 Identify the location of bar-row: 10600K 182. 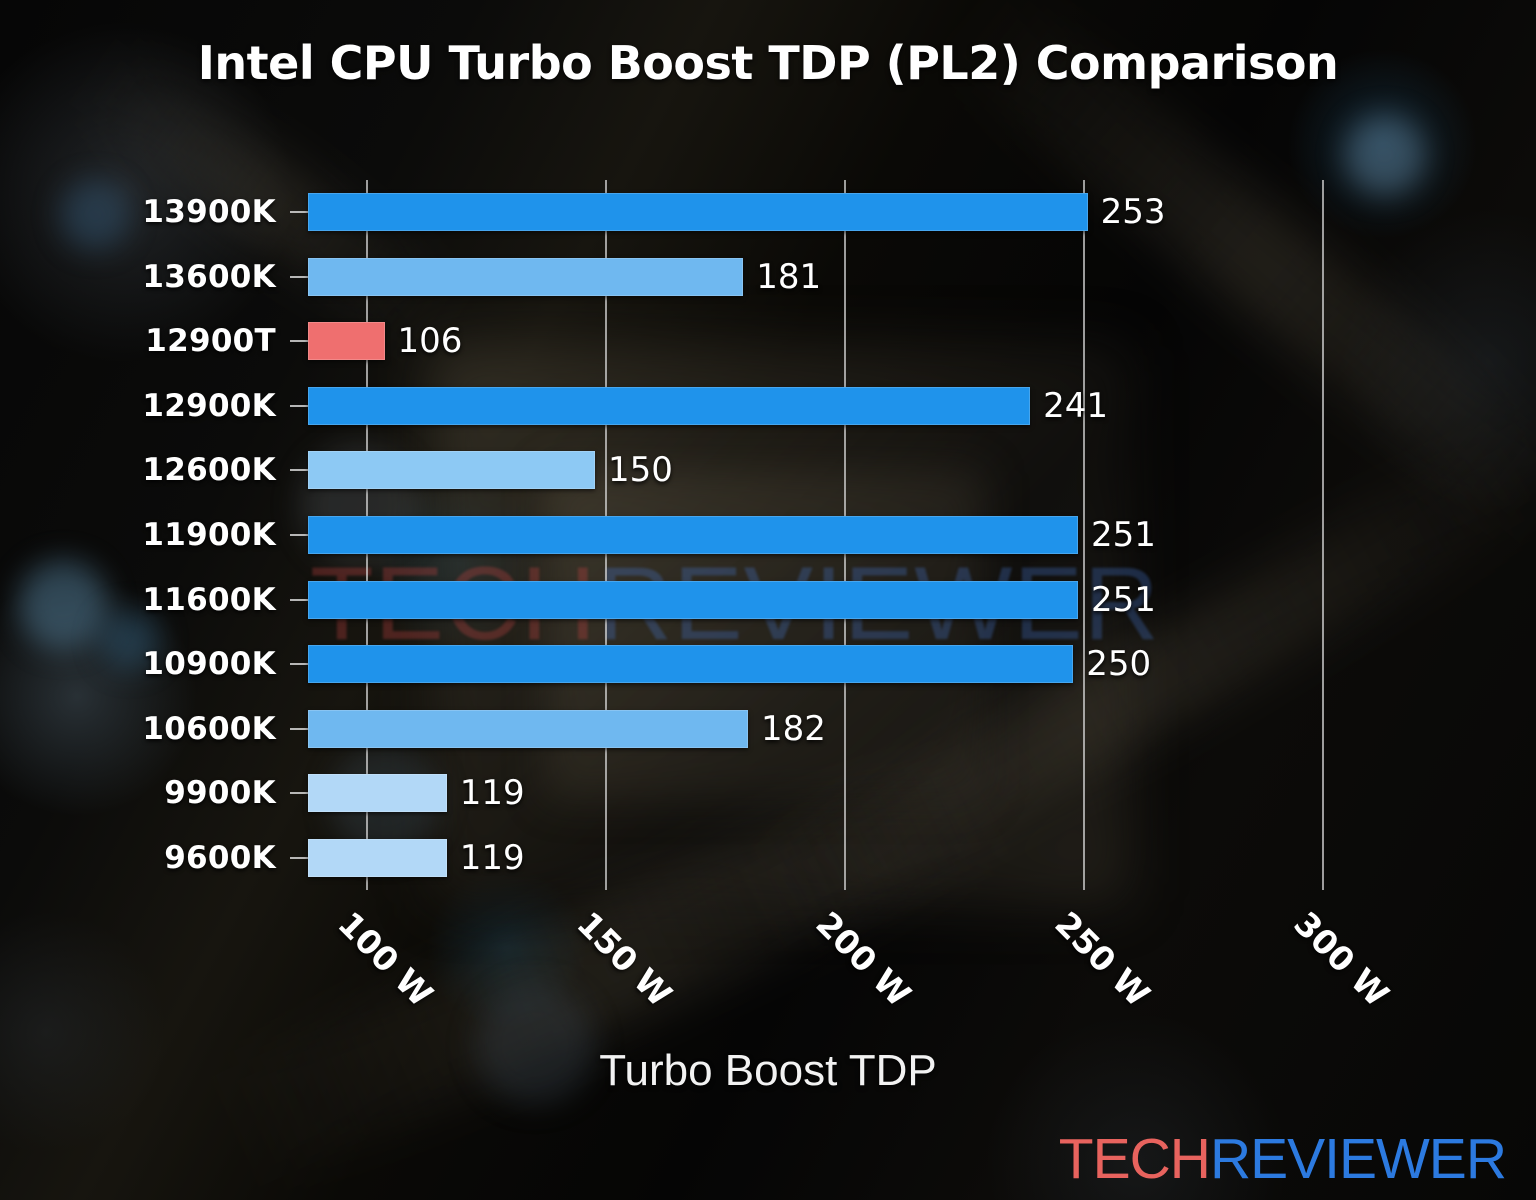
(709, 729).